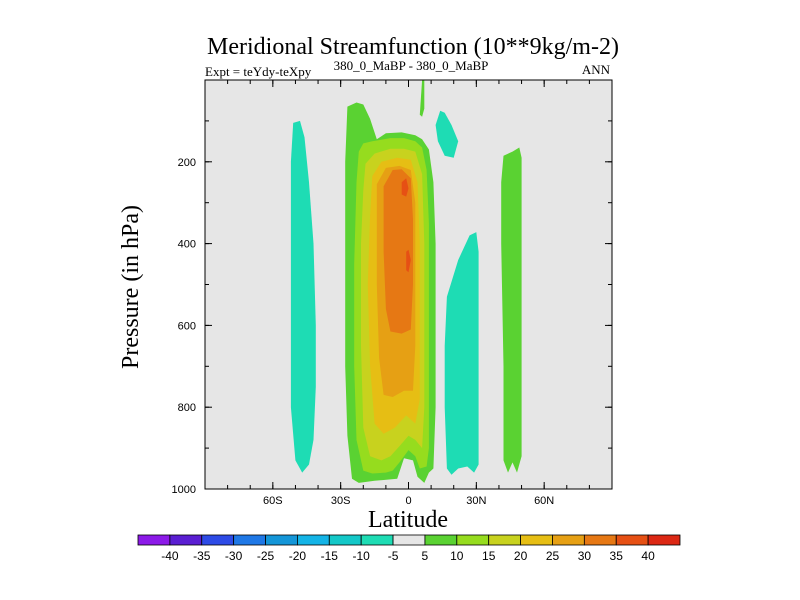 The height and width of the screenshot is (600, 800). Describe the element at coordinates (405, 187) in the screenshot. I see `contour-cell-35-upper` at that location.